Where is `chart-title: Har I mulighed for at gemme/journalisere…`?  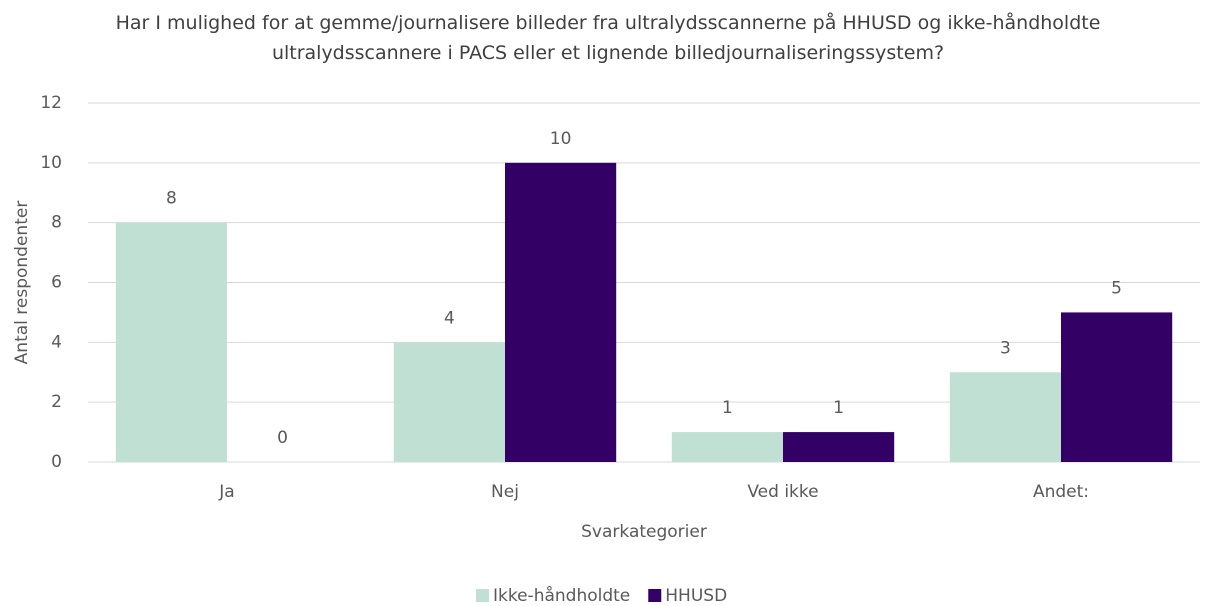 chart-title: Har I mulighed for at gemme/journalisere… is located at coordinates (608, 38).